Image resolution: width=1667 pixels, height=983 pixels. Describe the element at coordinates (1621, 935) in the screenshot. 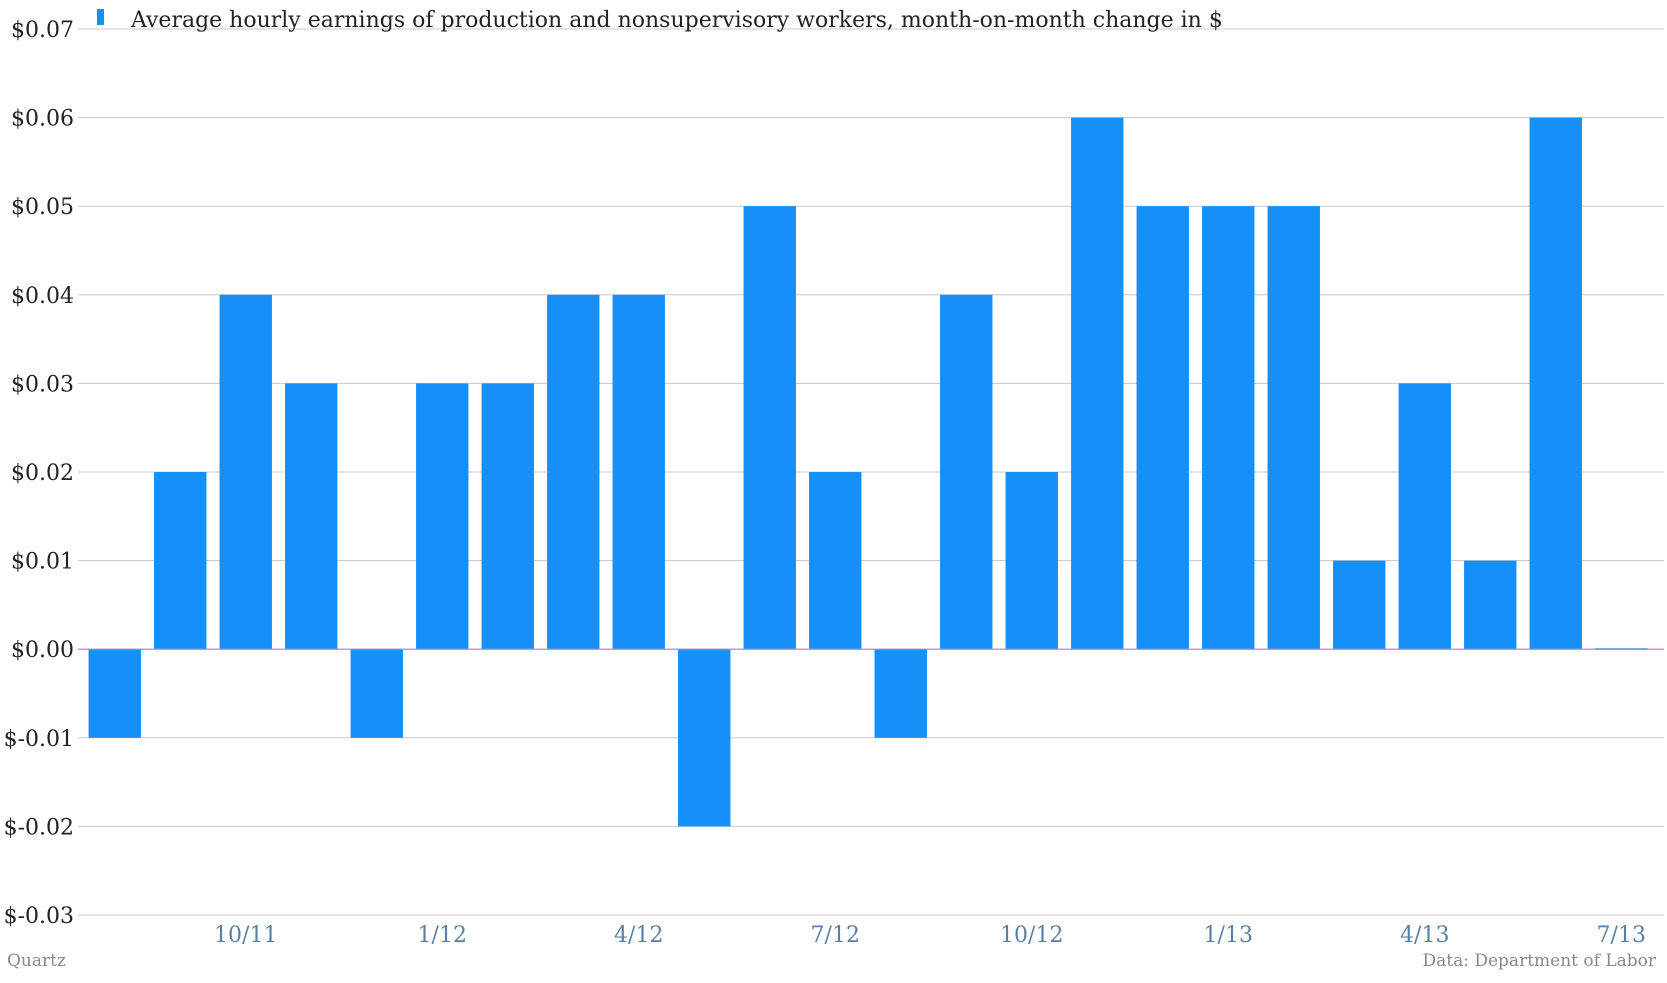

I see `x-tick-label: 7/13` at that location.